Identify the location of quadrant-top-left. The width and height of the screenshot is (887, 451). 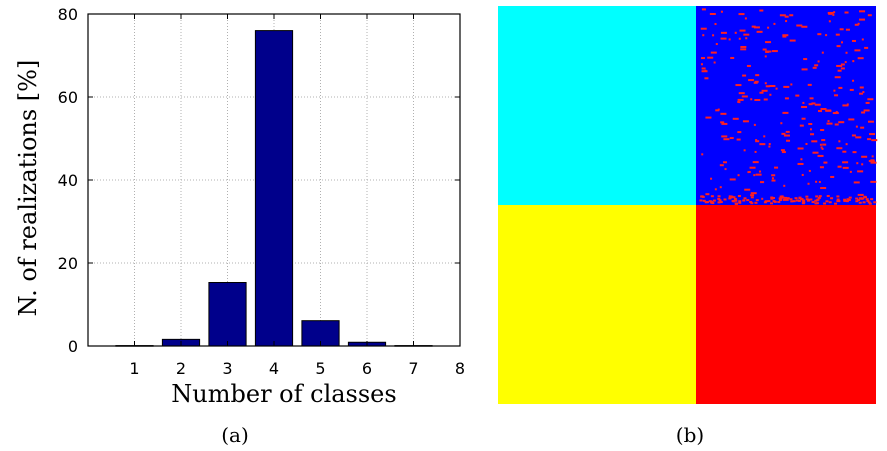
(597, 105).